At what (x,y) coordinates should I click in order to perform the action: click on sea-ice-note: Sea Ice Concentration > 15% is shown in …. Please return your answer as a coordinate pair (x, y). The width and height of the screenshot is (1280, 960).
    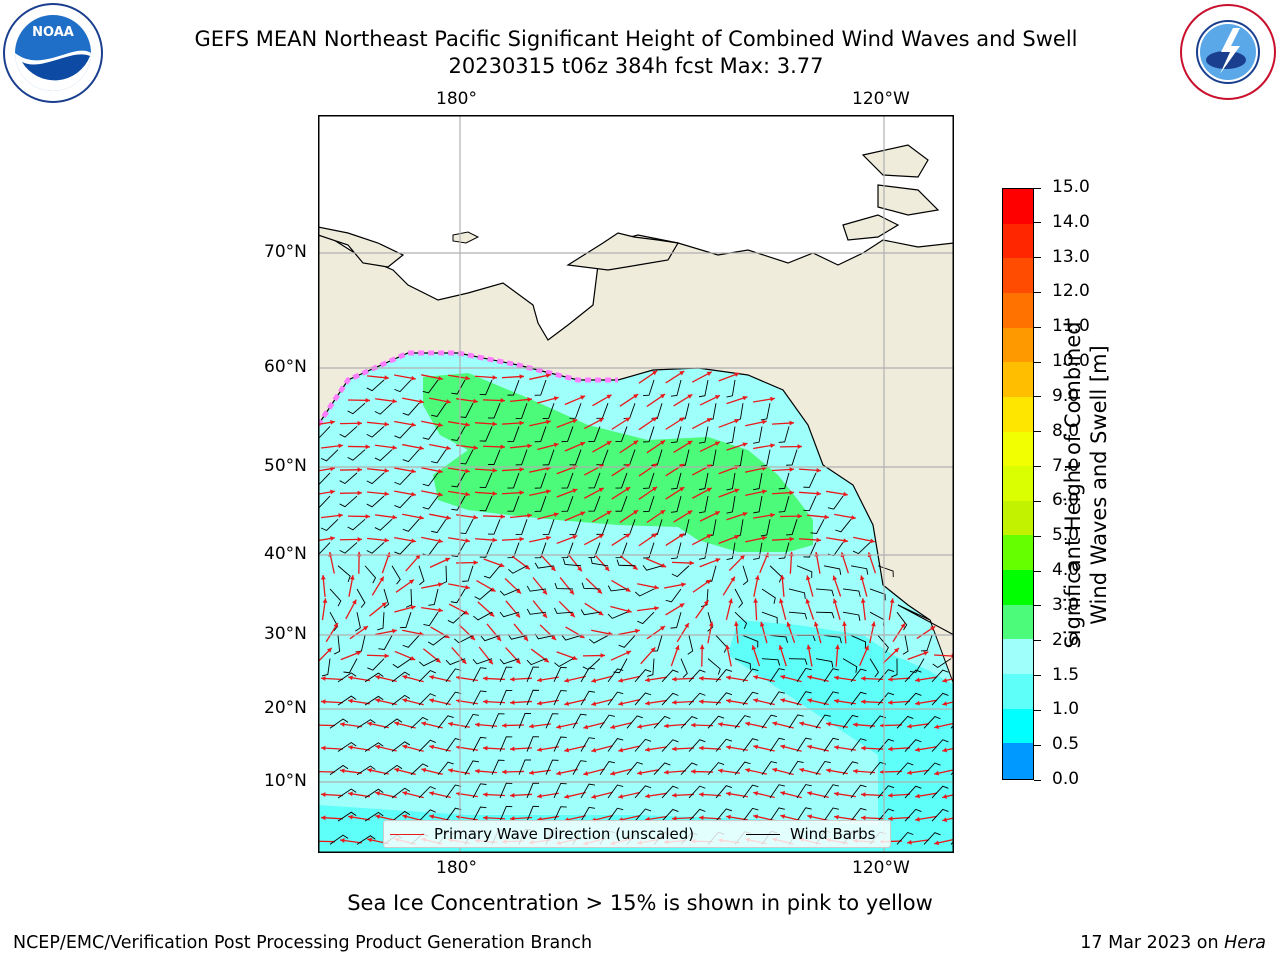
    Looking at the image, I should click on (640, 903).